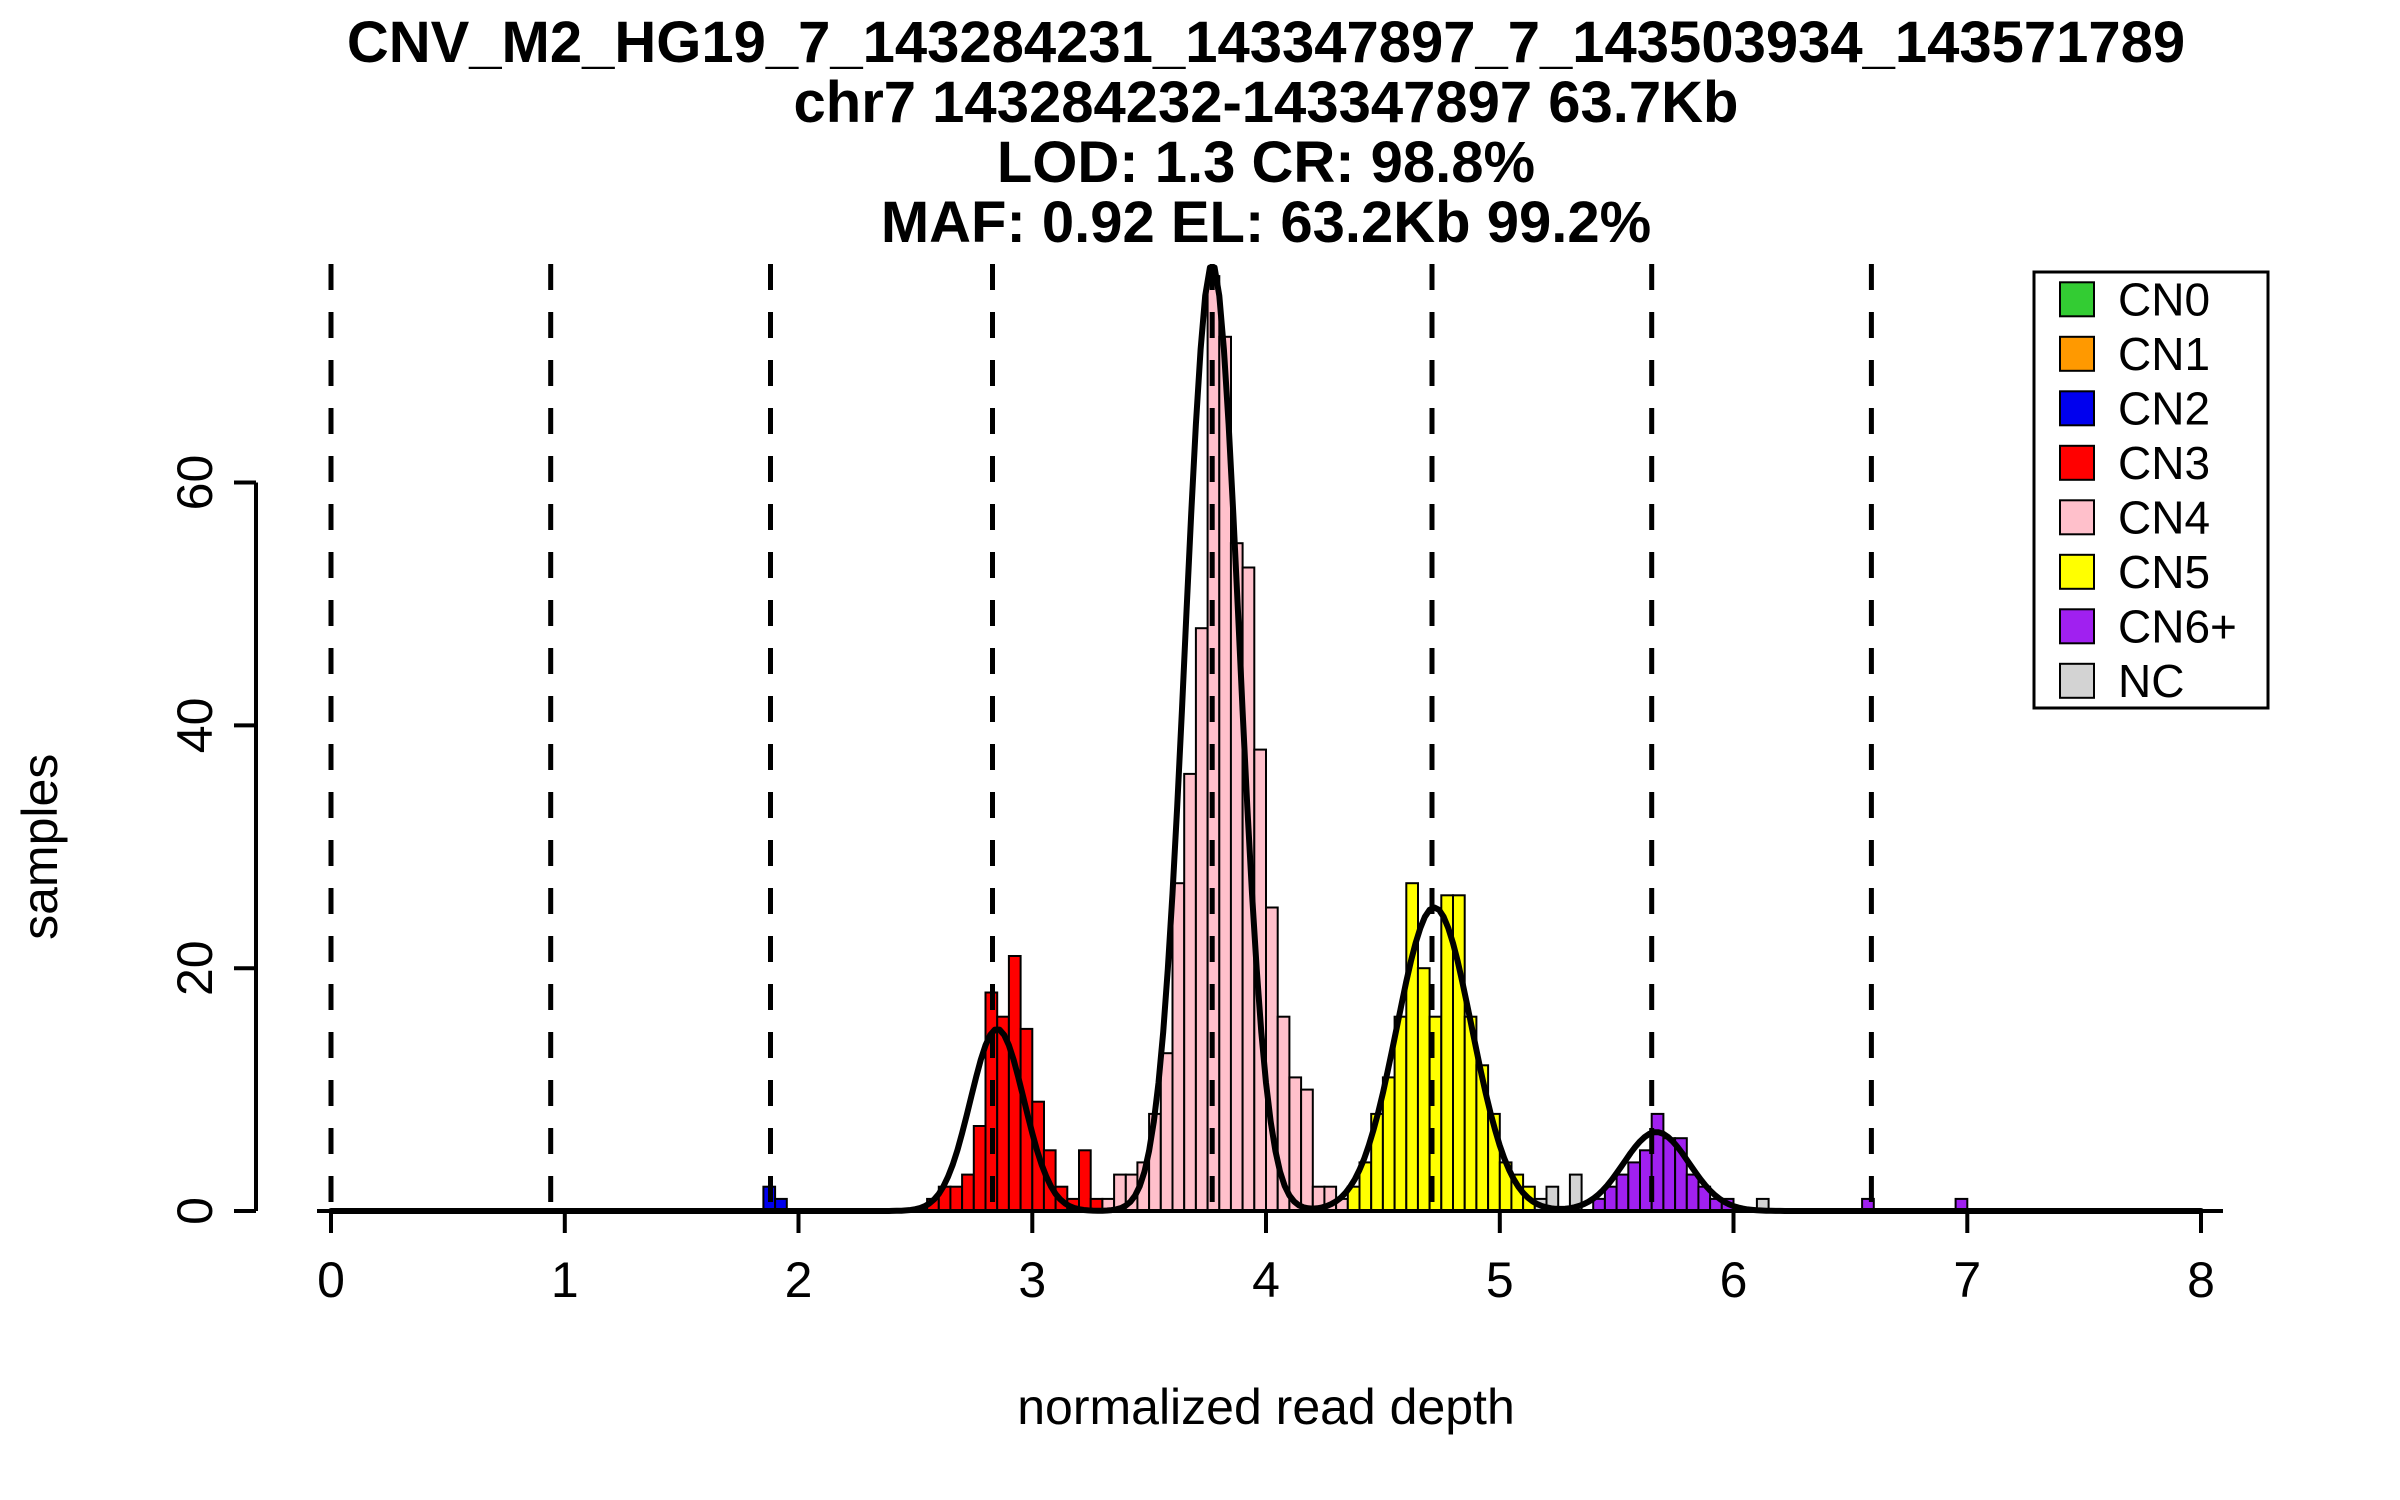  I want to click on legend-swatch-cn1, so click(2077, 353).